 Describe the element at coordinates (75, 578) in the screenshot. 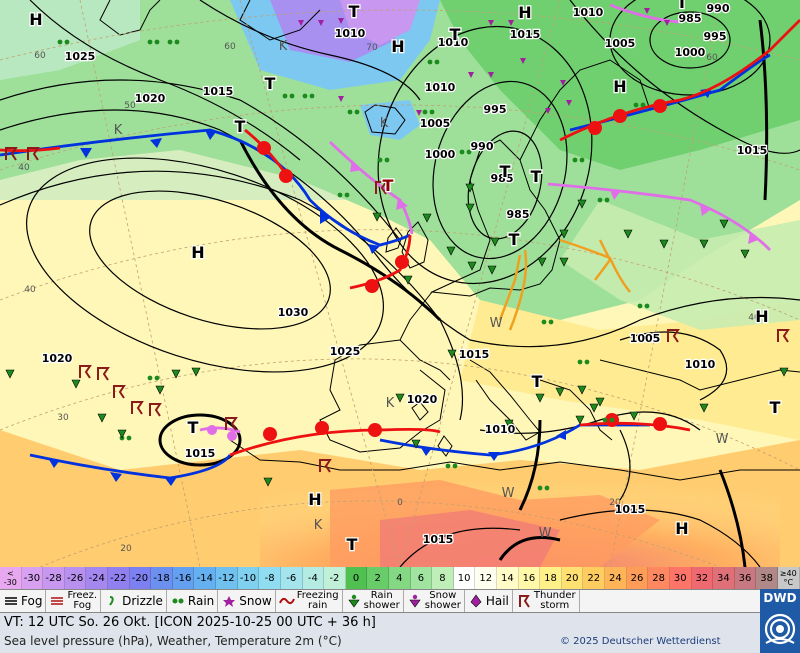

I see `temperature-scale-cell: -26` at that location.